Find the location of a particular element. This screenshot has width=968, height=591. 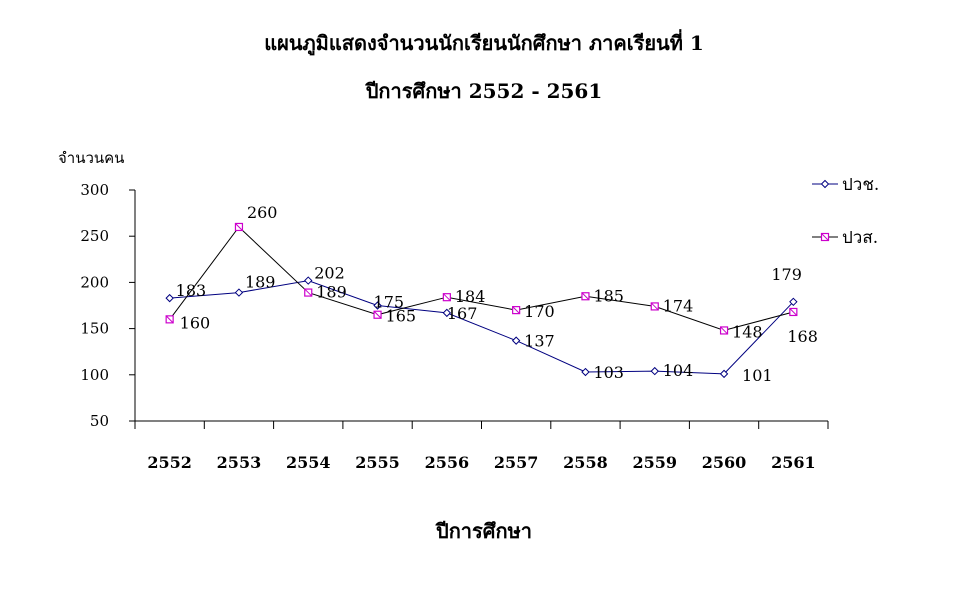

data-label: 165 is located at coordinates (401, 316).